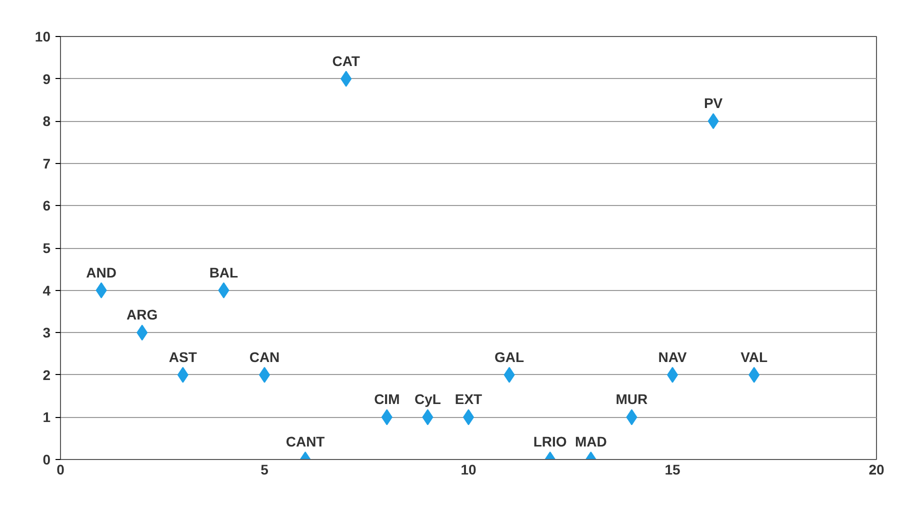 Image resolution: width=906 pixels, height=519 pixels. What do you see at coordinates (468, 399) in the screenshot?
I see `annotation: EXT` at bounding box center [468, 399].